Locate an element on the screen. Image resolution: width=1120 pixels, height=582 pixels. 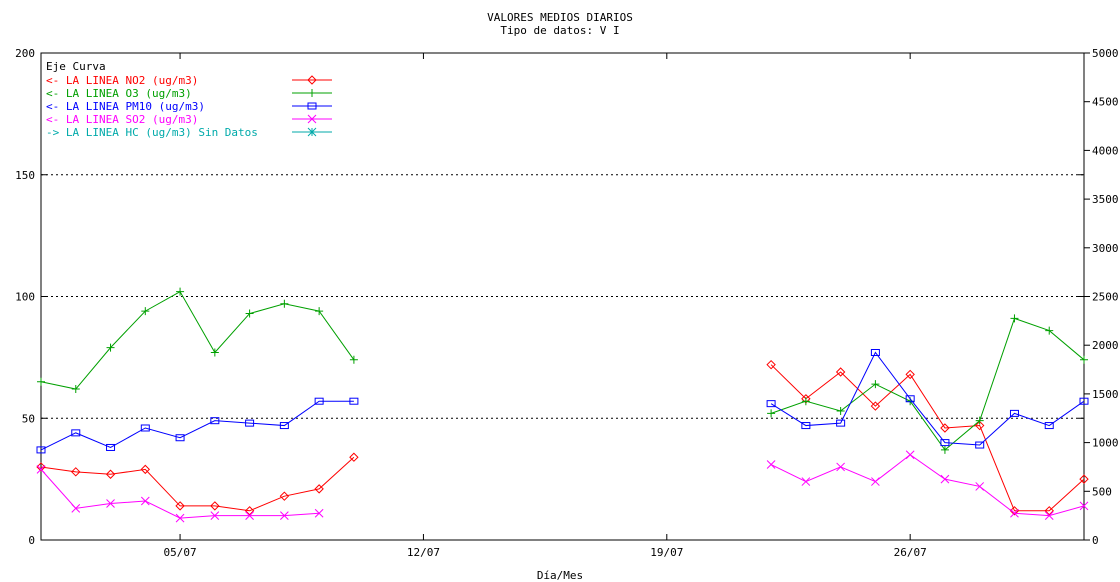
y-right-tick-label-0: 0 is located at coordinates (1095, 540).